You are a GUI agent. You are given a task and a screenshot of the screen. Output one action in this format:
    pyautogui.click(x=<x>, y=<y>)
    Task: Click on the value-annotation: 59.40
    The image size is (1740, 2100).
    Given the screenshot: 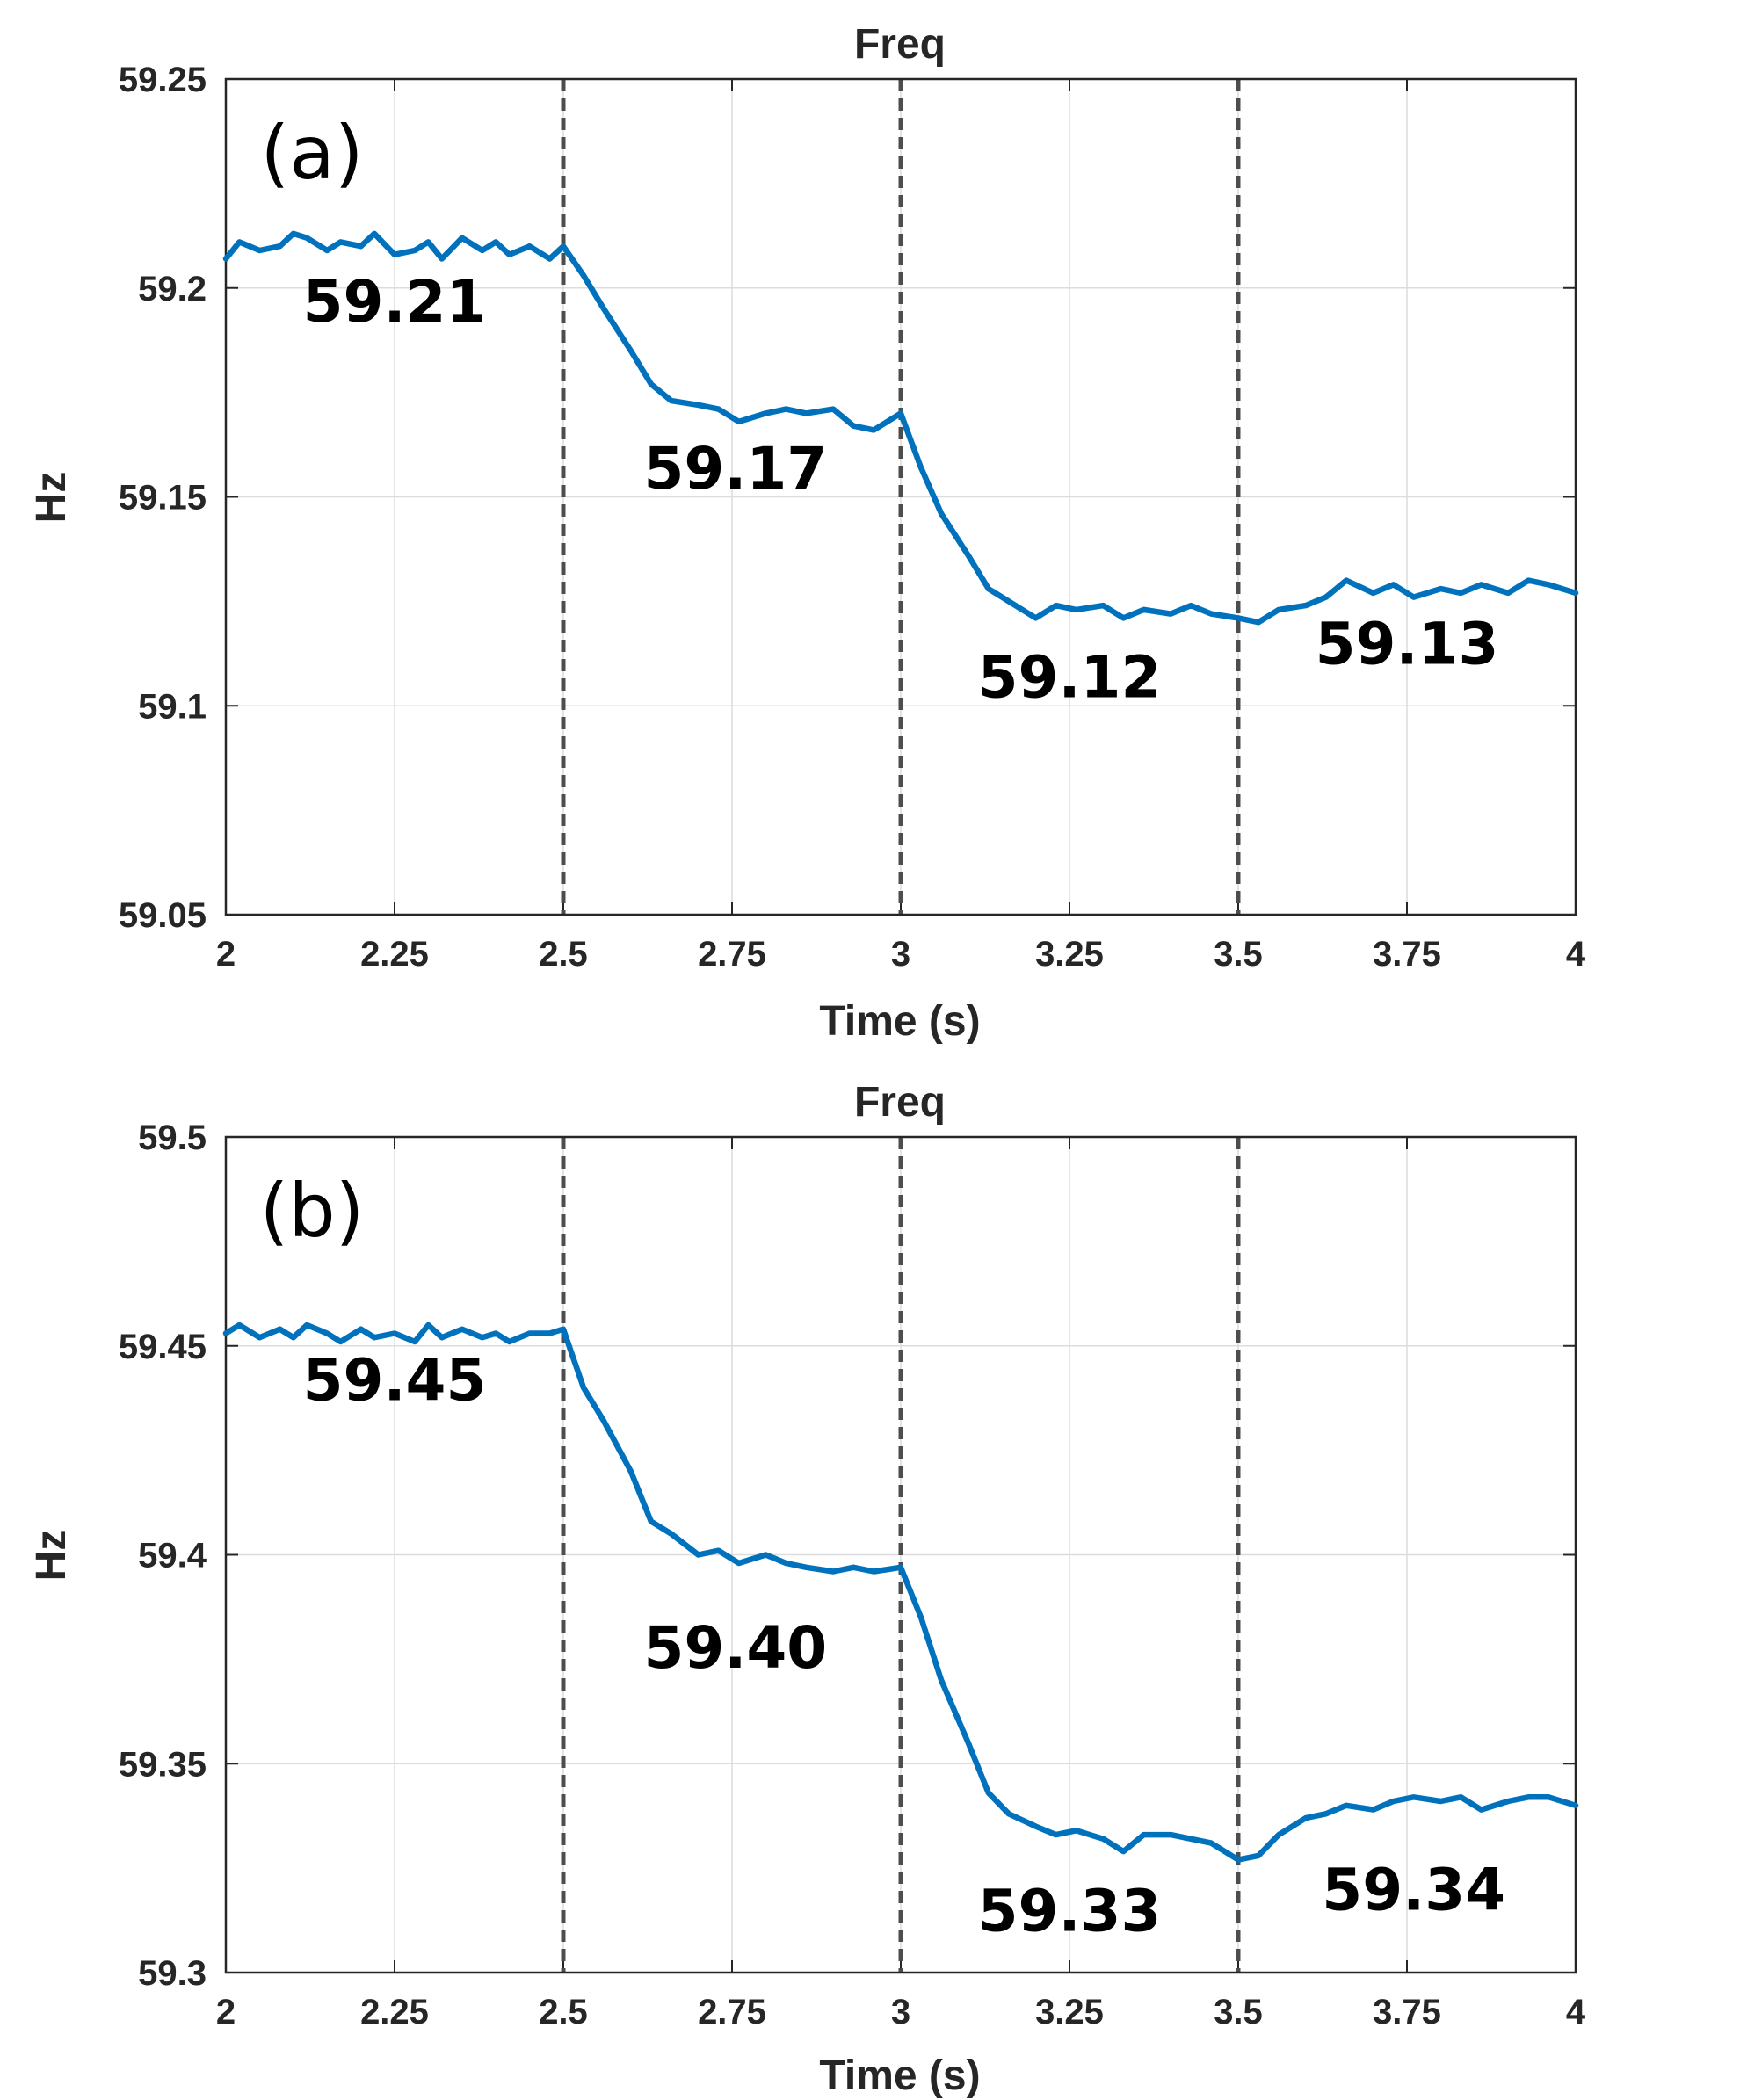 What is the action you would take?
    pyautogui.click(x=735, y=1648)
    